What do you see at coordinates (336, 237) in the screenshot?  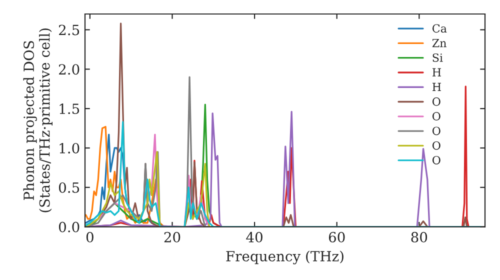 I see `x-tick-label: 60` at bounding box center [336, 237].